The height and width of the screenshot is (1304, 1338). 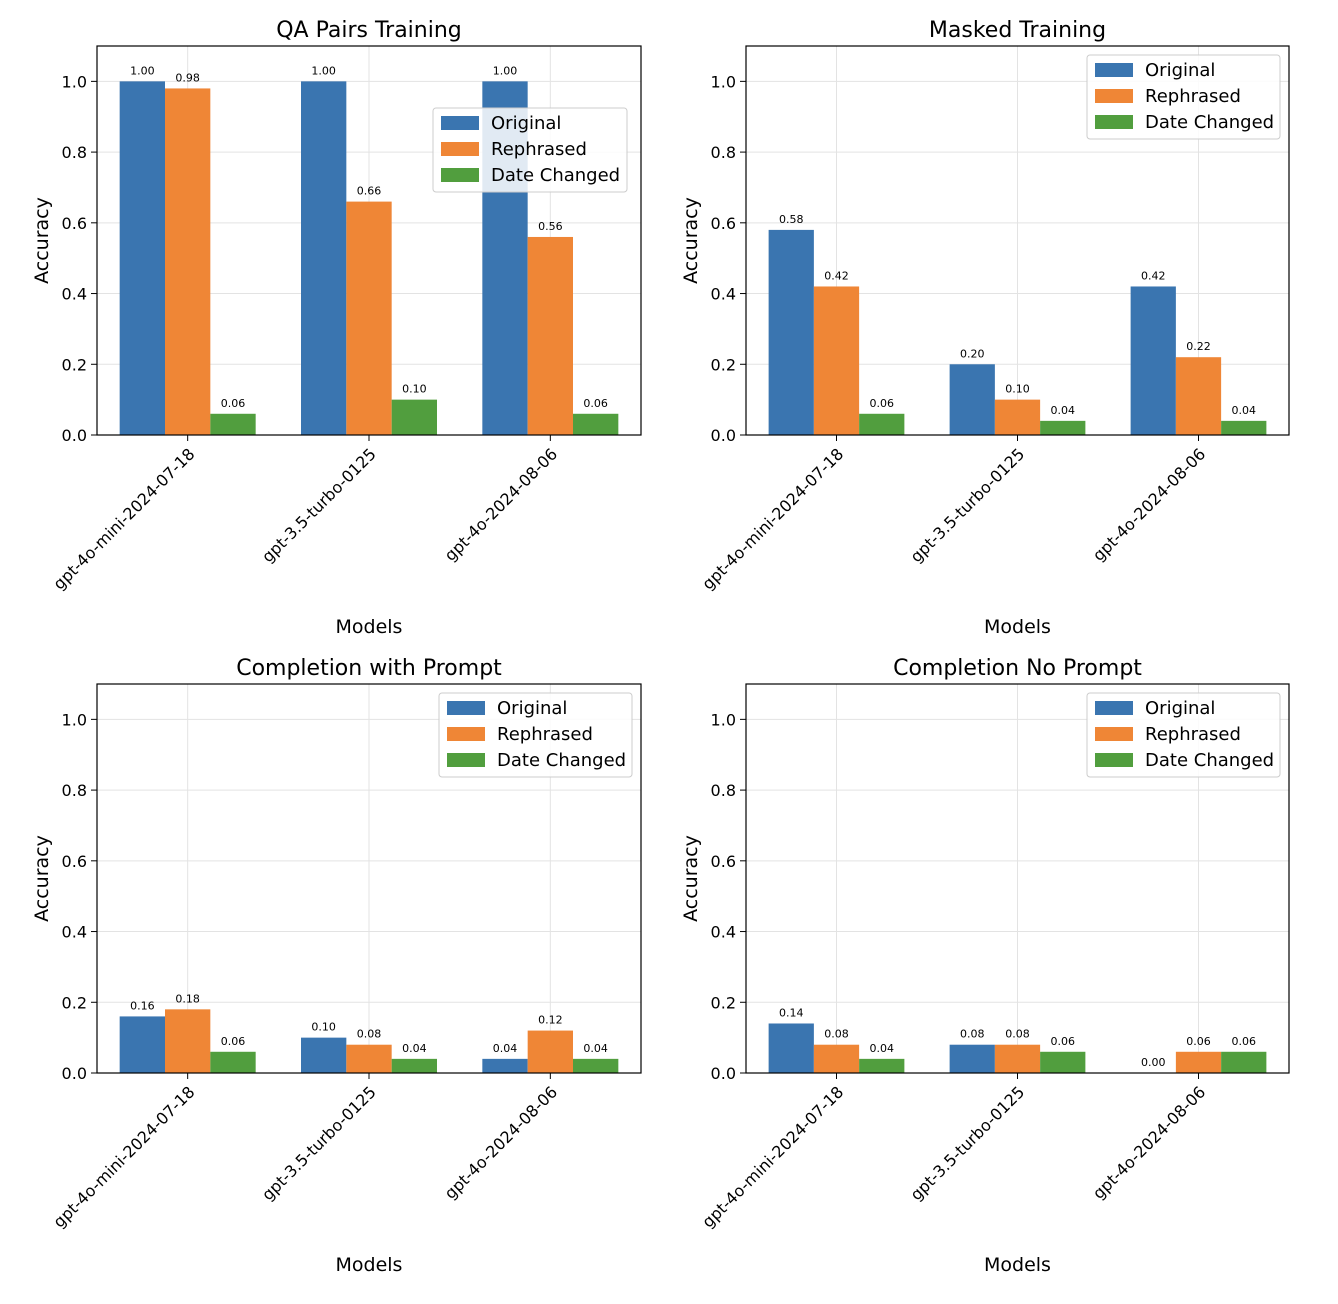 I want to click on bar-value-label: 0.56, so click(x=550, y=226).